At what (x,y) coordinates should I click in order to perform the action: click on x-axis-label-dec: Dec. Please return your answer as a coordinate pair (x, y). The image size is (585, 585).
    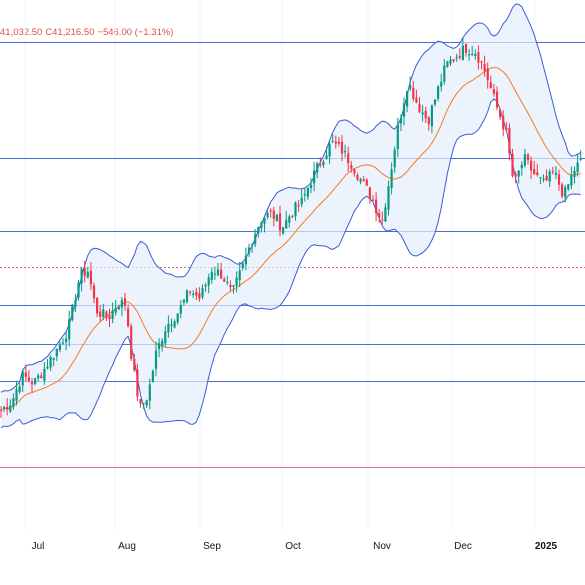
    Looking at the image, I should click on (463, 546).